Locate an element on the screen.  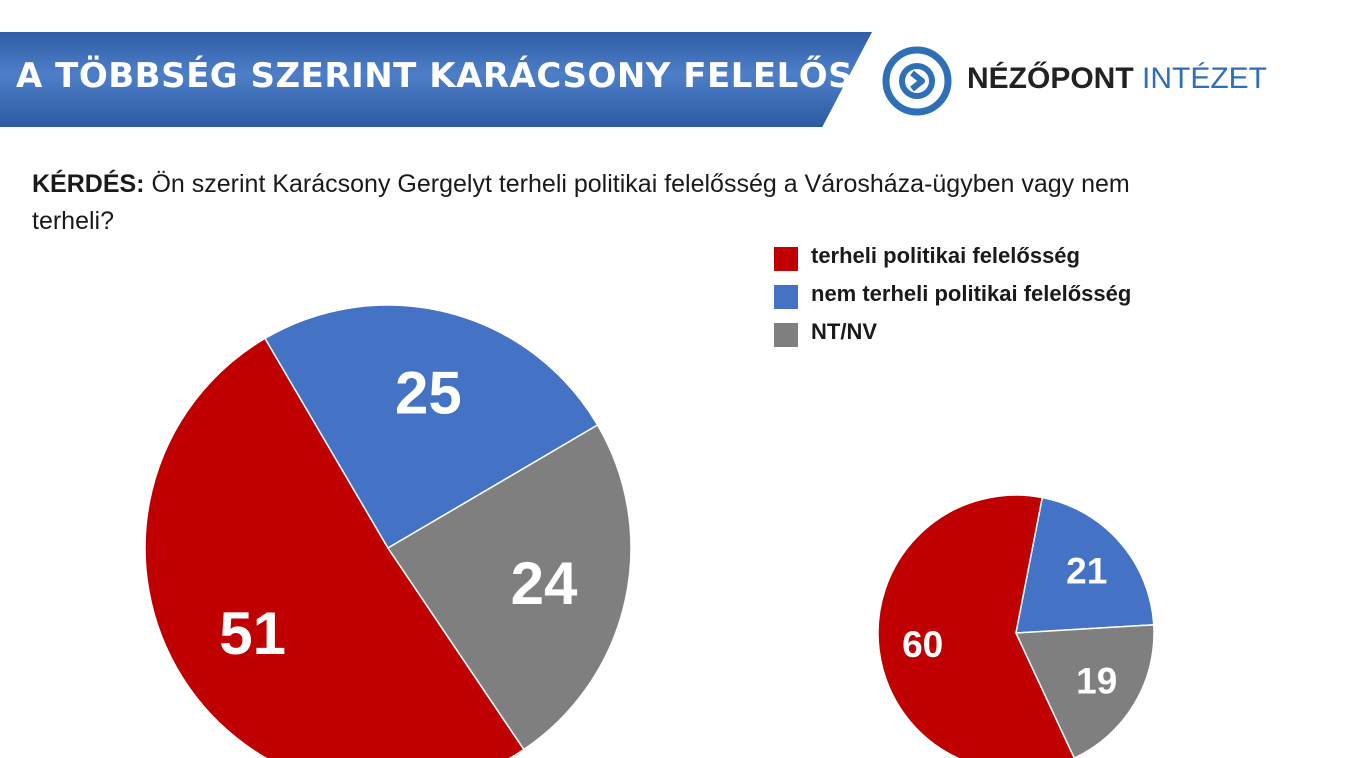
legend-swatch-gray is located at coordinates (786, 335).